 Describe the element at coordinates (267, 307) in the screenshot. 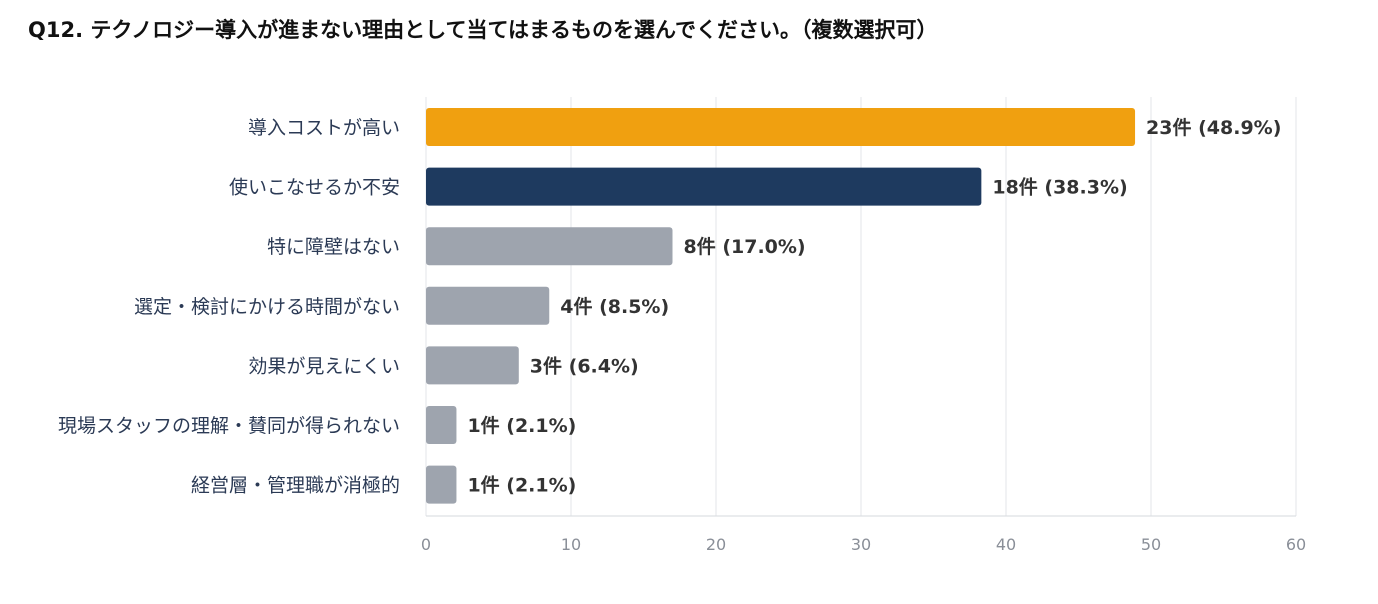

I see `category-label: 選定・検討にかける時間がない` at that location.